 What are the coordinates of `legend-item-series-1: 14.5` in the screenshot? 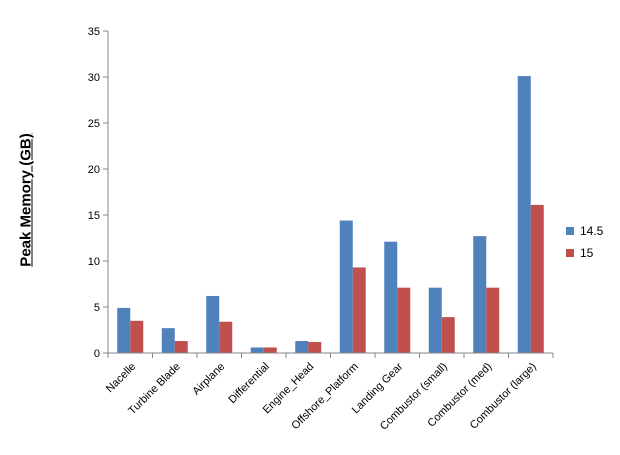 It's located at (584, 231).